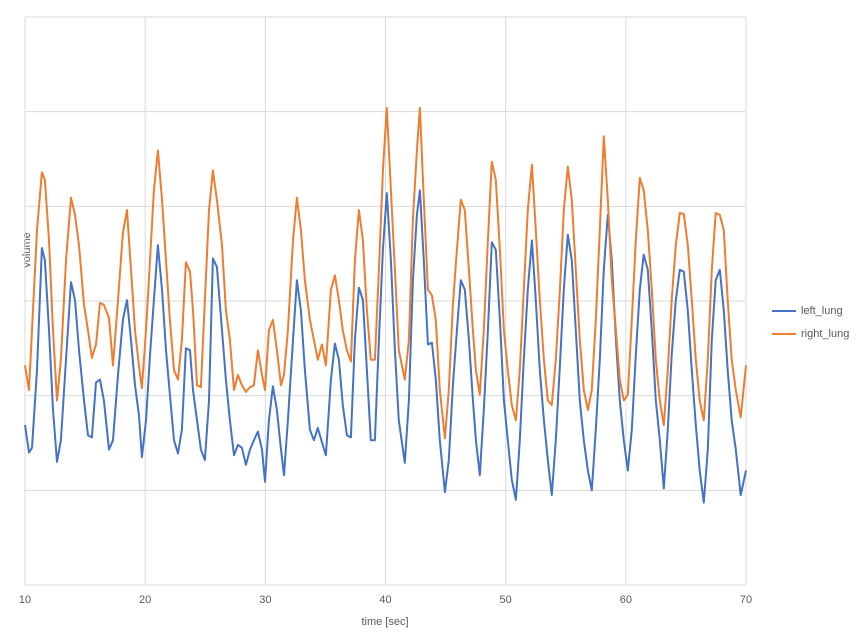  Describe the element at coordinates (506, 600) in the screenshot. I see `x-tick-label: 50` at that location.